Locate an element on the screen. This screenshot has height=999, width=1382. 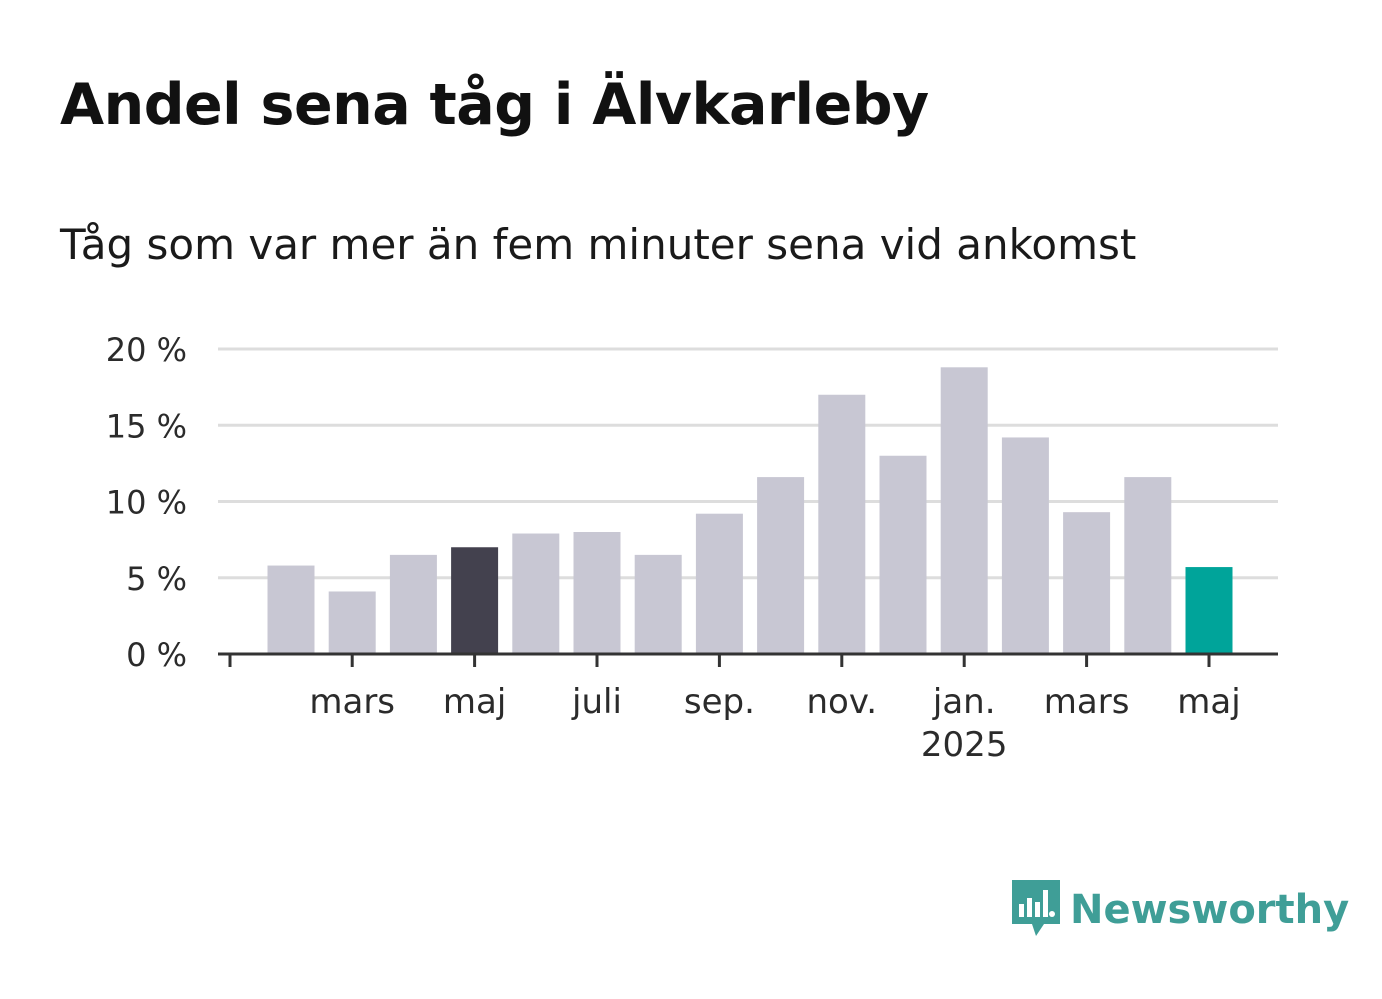
newsworthy-logo: Newsworthy is located at coordinates (1179, 910).